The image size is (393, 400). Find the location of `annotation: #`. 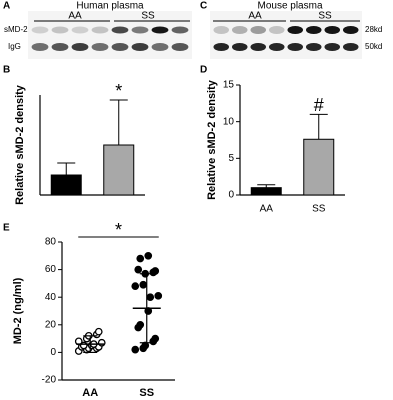

annotation: # is located at coordinates (319, 105).